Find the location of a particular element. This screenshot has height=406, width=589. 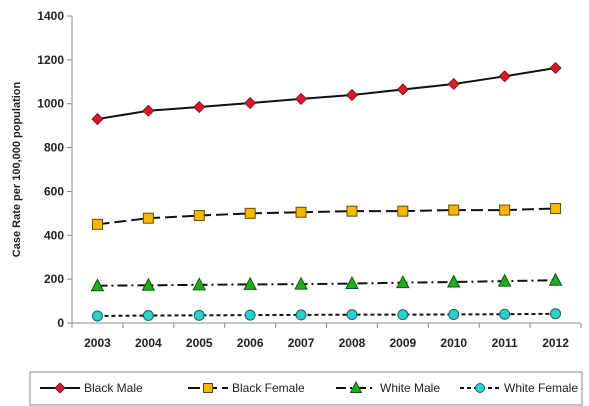

legend-item: White Female is located at coordinates (519, 388).